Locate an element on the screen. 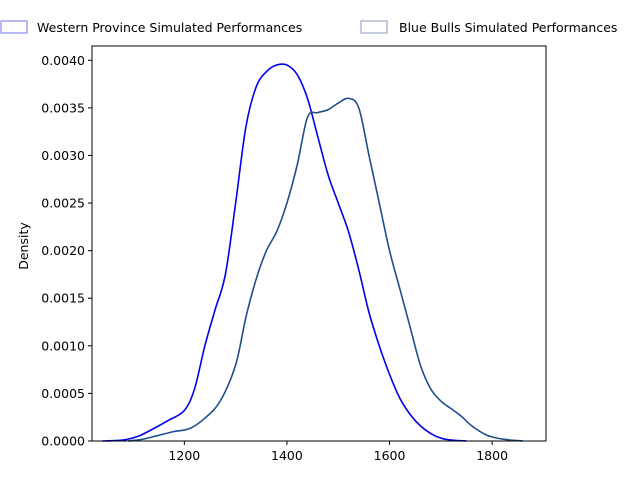  y-tick-label: 0.0020 is located at coordinates (63, 250).